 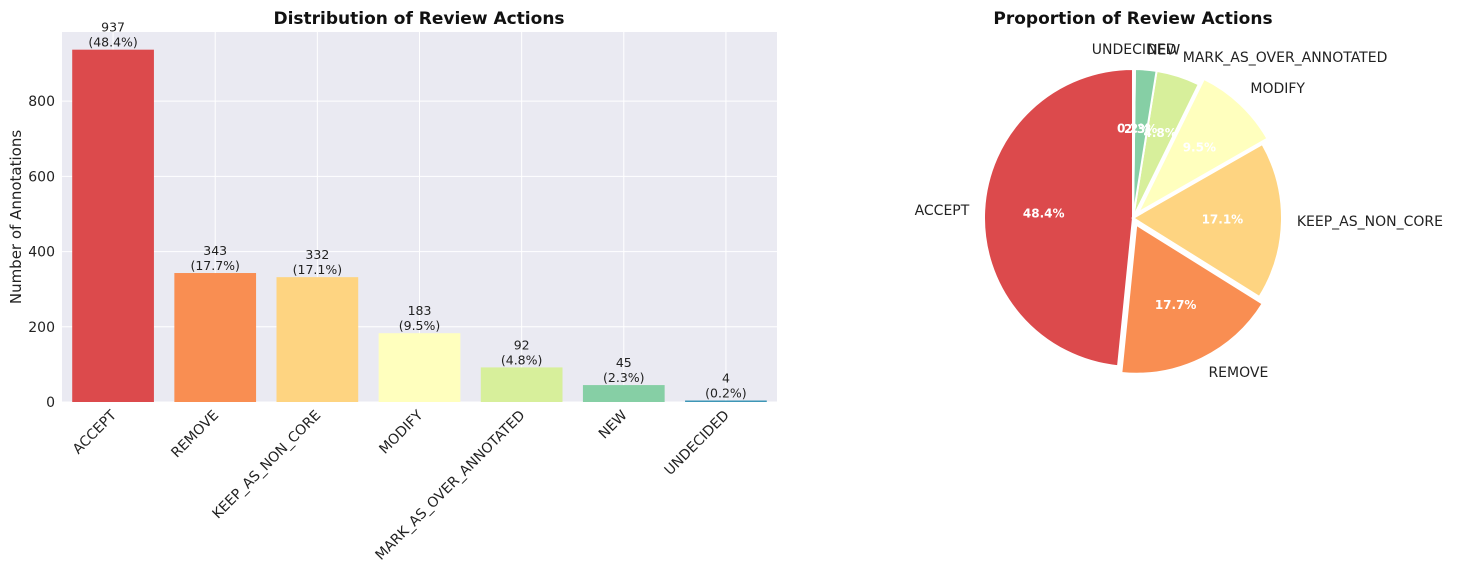 What do you see at coordinates (1285, 58) in the screenshot?
I see `pie-label-mark-as-over-annotated: MARK_AS_OVER_ANNOTATED` at bounding box center [1285, 58].